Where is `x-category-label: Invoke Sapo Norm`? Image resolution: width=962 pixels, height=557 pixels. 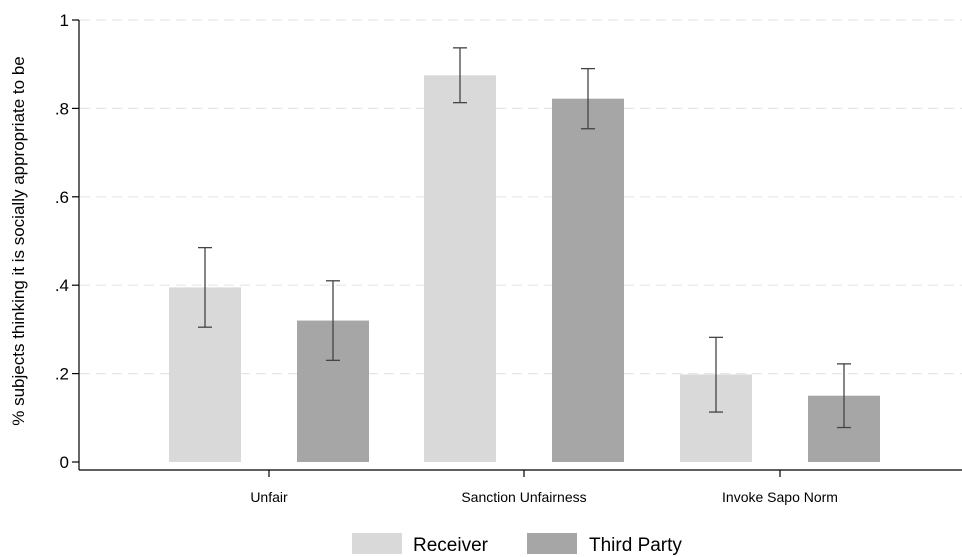
x-category-label: Invoke Sapo Norm is located at coordinates (780, 497).